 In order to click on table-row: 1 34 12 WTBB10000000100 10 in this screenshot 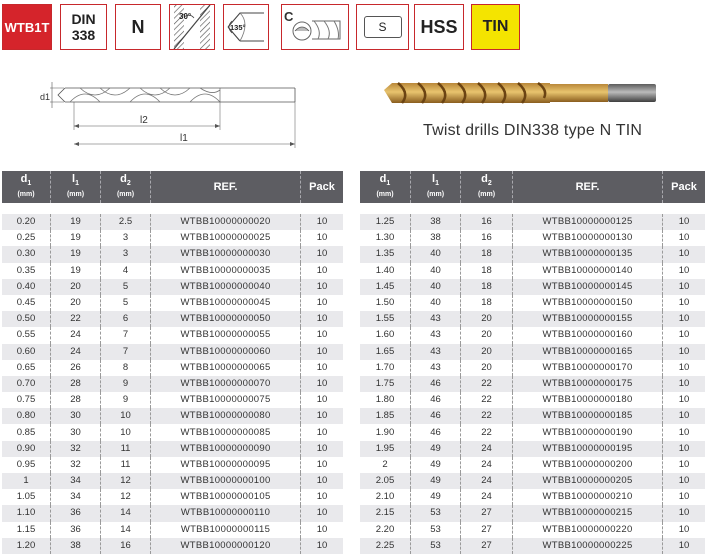, I will do `click(172, 481)`.